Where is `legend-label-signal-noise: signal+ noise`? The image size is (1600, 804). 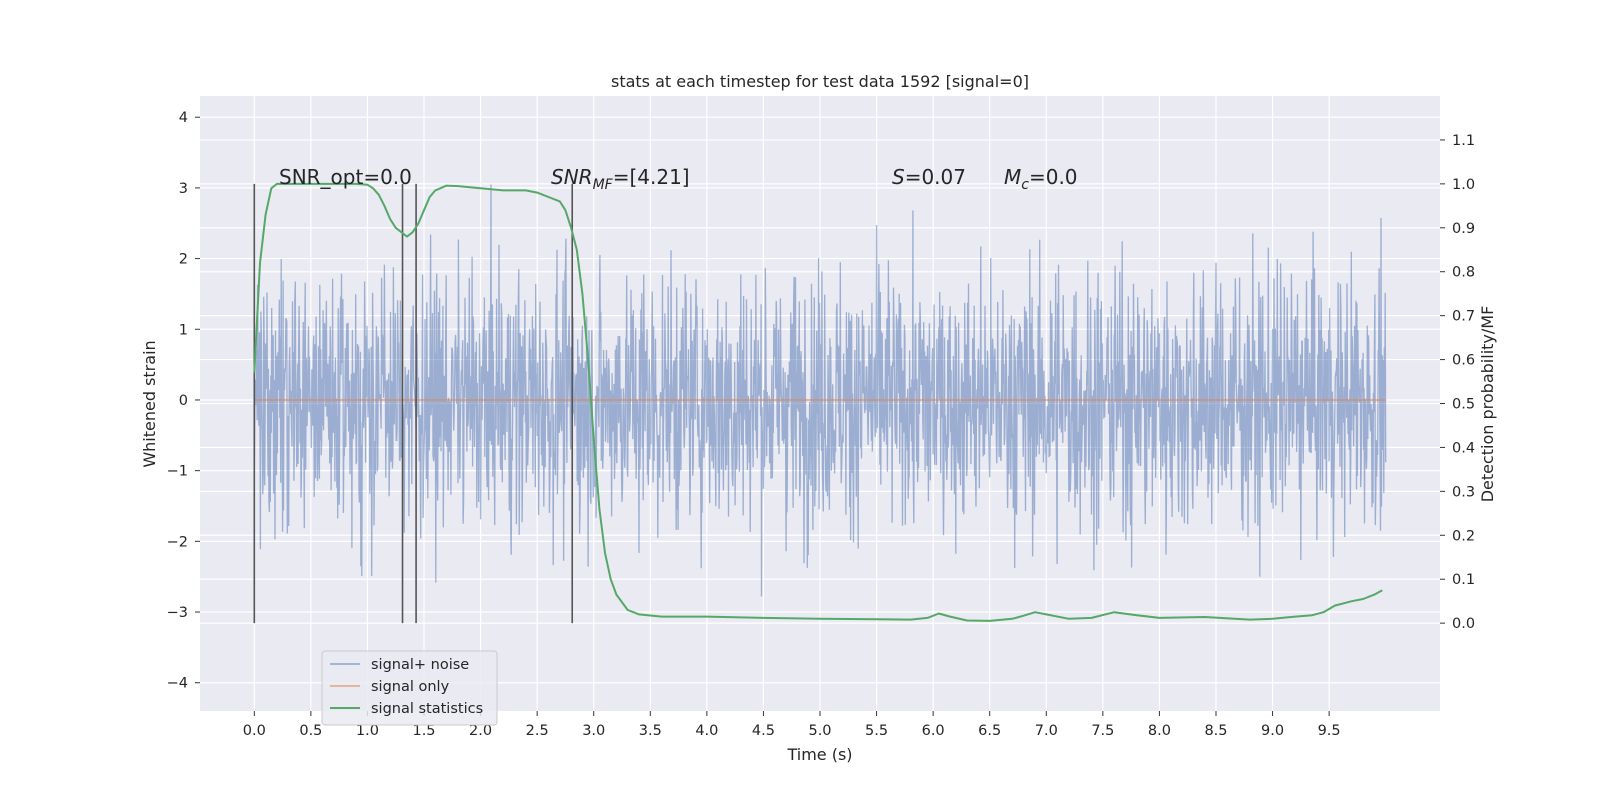
legend-label-signal-noise: signal+ noise is located at coordinates (420, 665).